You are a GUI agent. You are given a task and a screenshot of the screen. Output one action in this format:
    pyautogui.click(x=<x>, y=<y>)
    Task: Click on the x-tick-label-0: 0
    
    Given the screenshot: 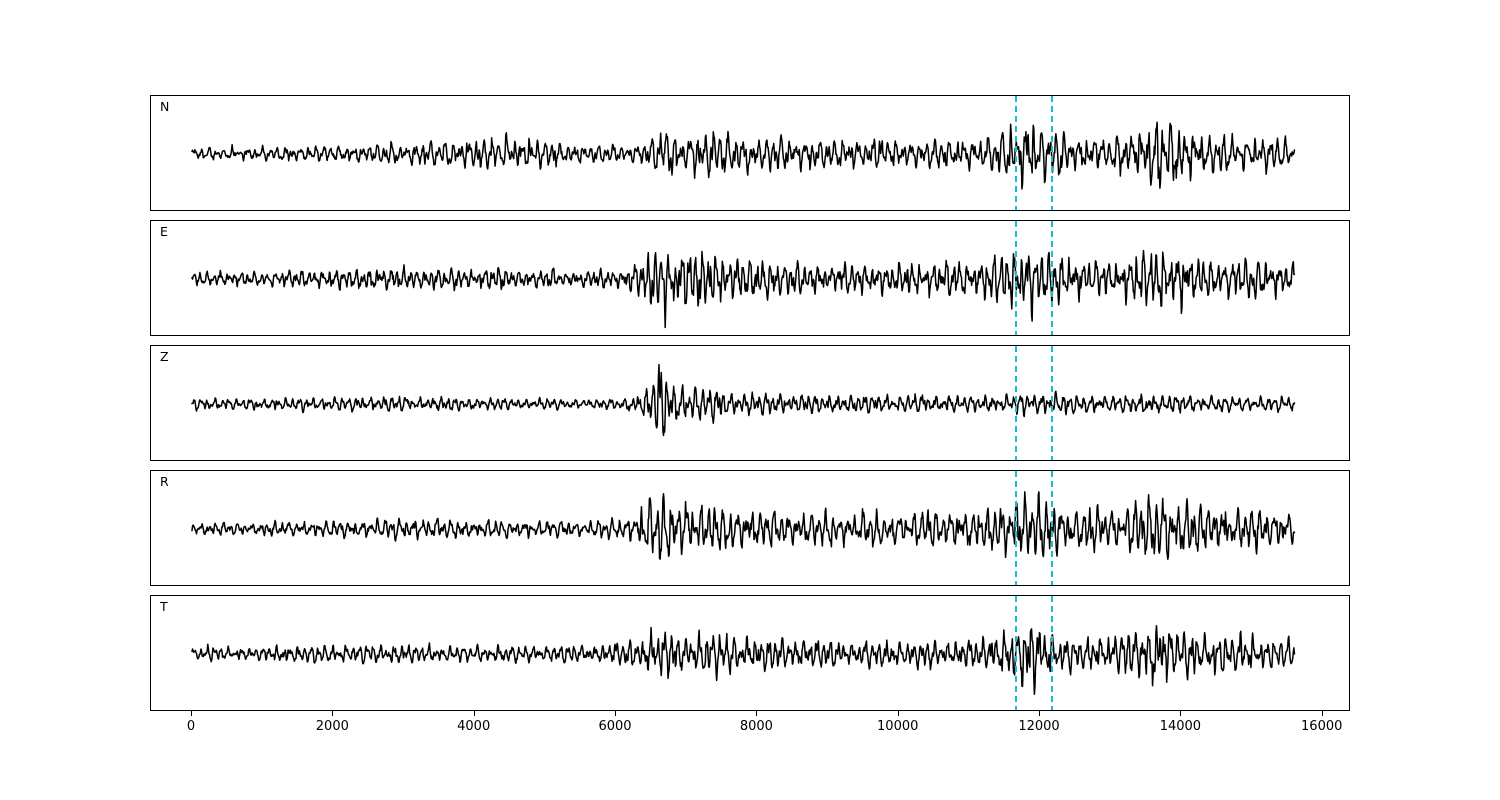 What is the action you would take?
    pyautogui.click(x=191, y=726)
    